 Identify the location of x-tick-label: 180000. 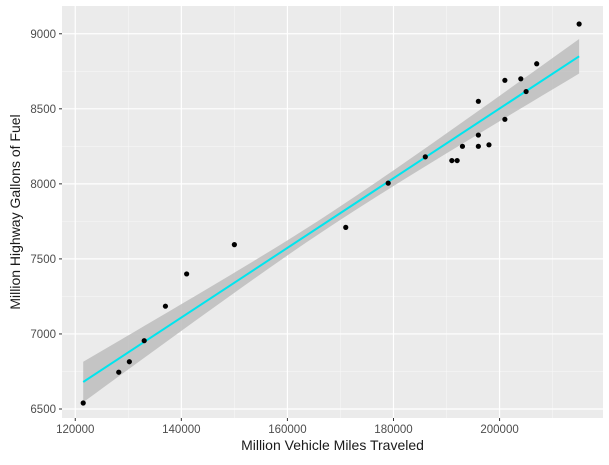
(393, 430).